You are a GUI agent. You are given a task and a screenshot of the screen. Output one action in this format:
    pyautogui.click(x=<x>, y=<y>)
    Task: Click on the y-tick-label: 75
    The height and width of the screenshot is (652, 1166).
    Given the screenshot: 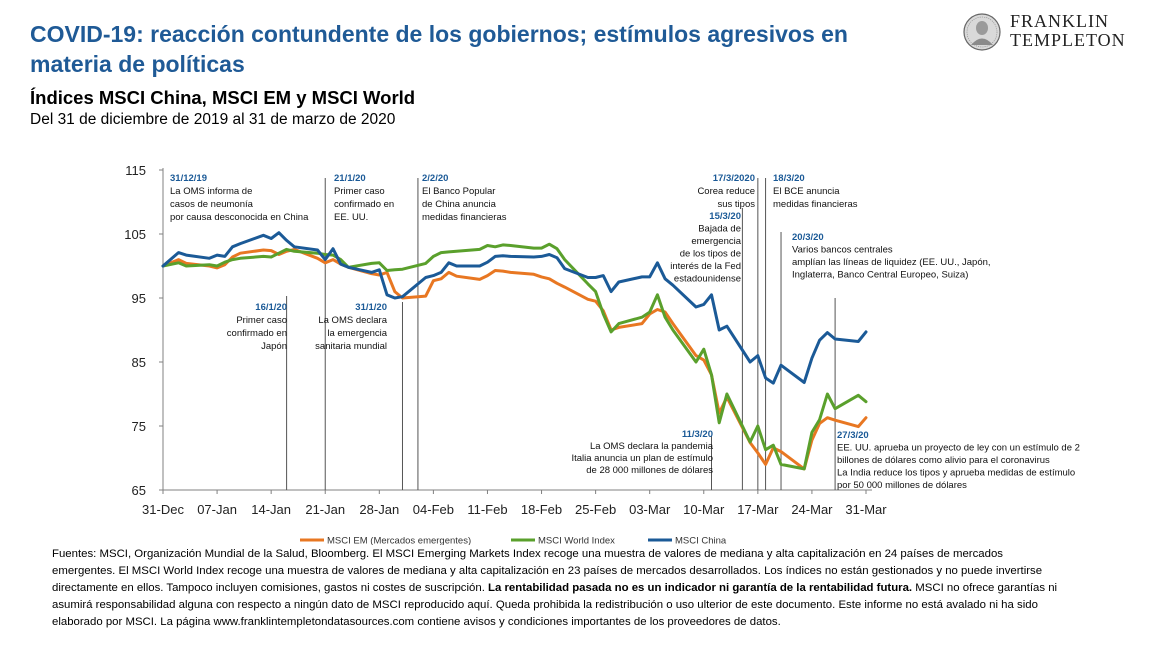 What is the action you would take?
    pyautogui.click(x=139, y=426)
    